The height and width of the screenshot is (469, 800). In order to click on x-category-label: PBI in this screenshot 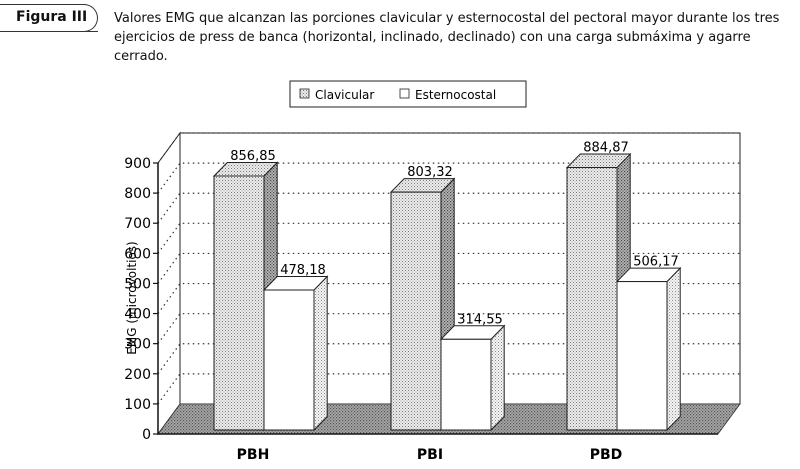, I will do `click(430, 455)`.